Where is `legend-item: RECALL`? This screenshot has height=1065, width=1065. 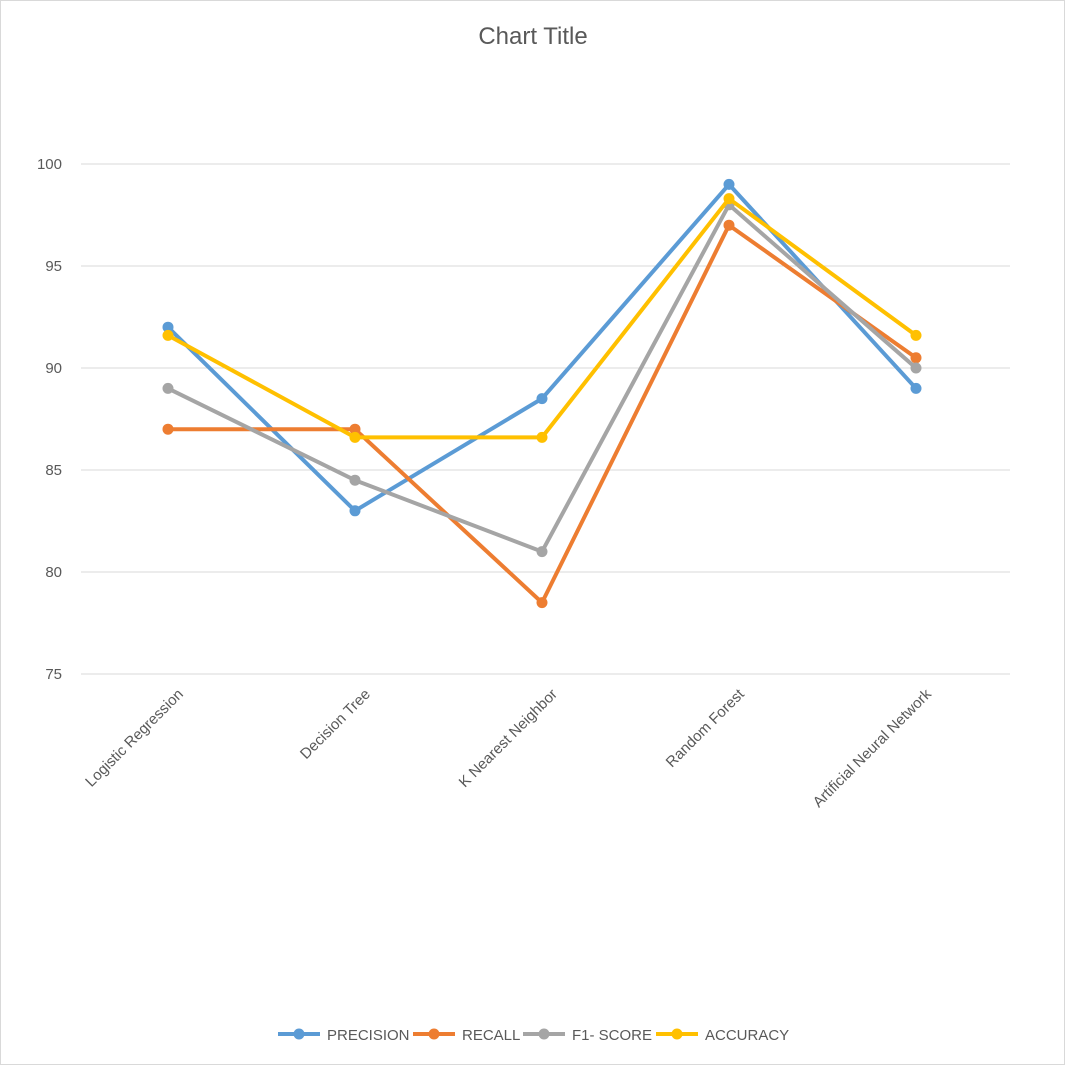 legend-item: RECALL is located at coordinates (466, 1035).